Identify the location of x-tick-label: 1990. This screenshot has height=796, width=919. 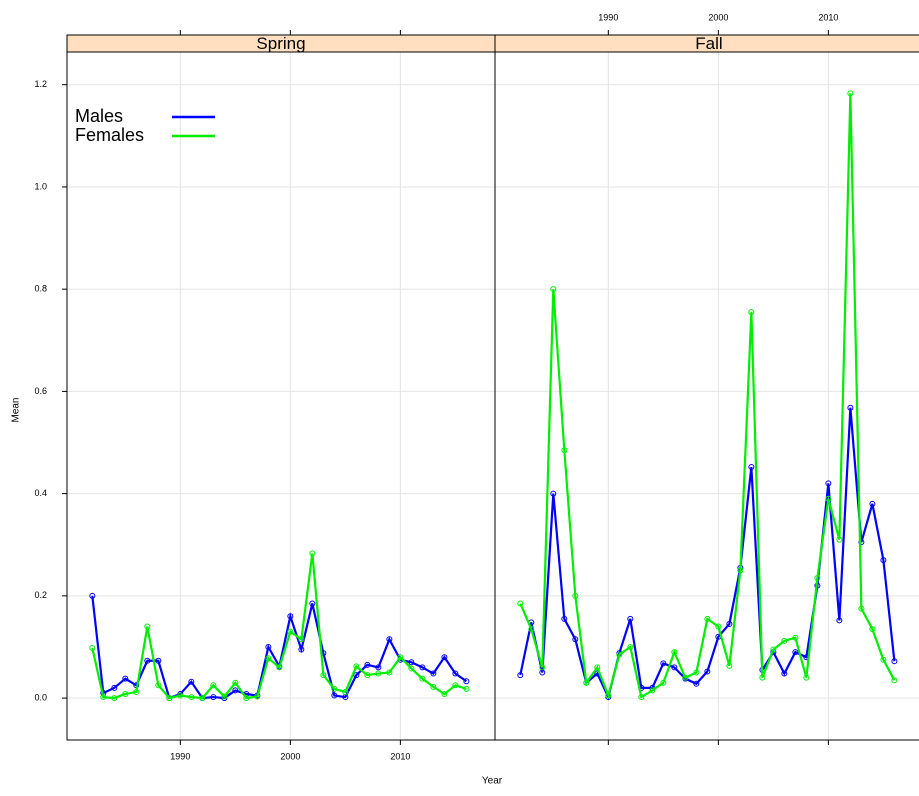
(180, 756).